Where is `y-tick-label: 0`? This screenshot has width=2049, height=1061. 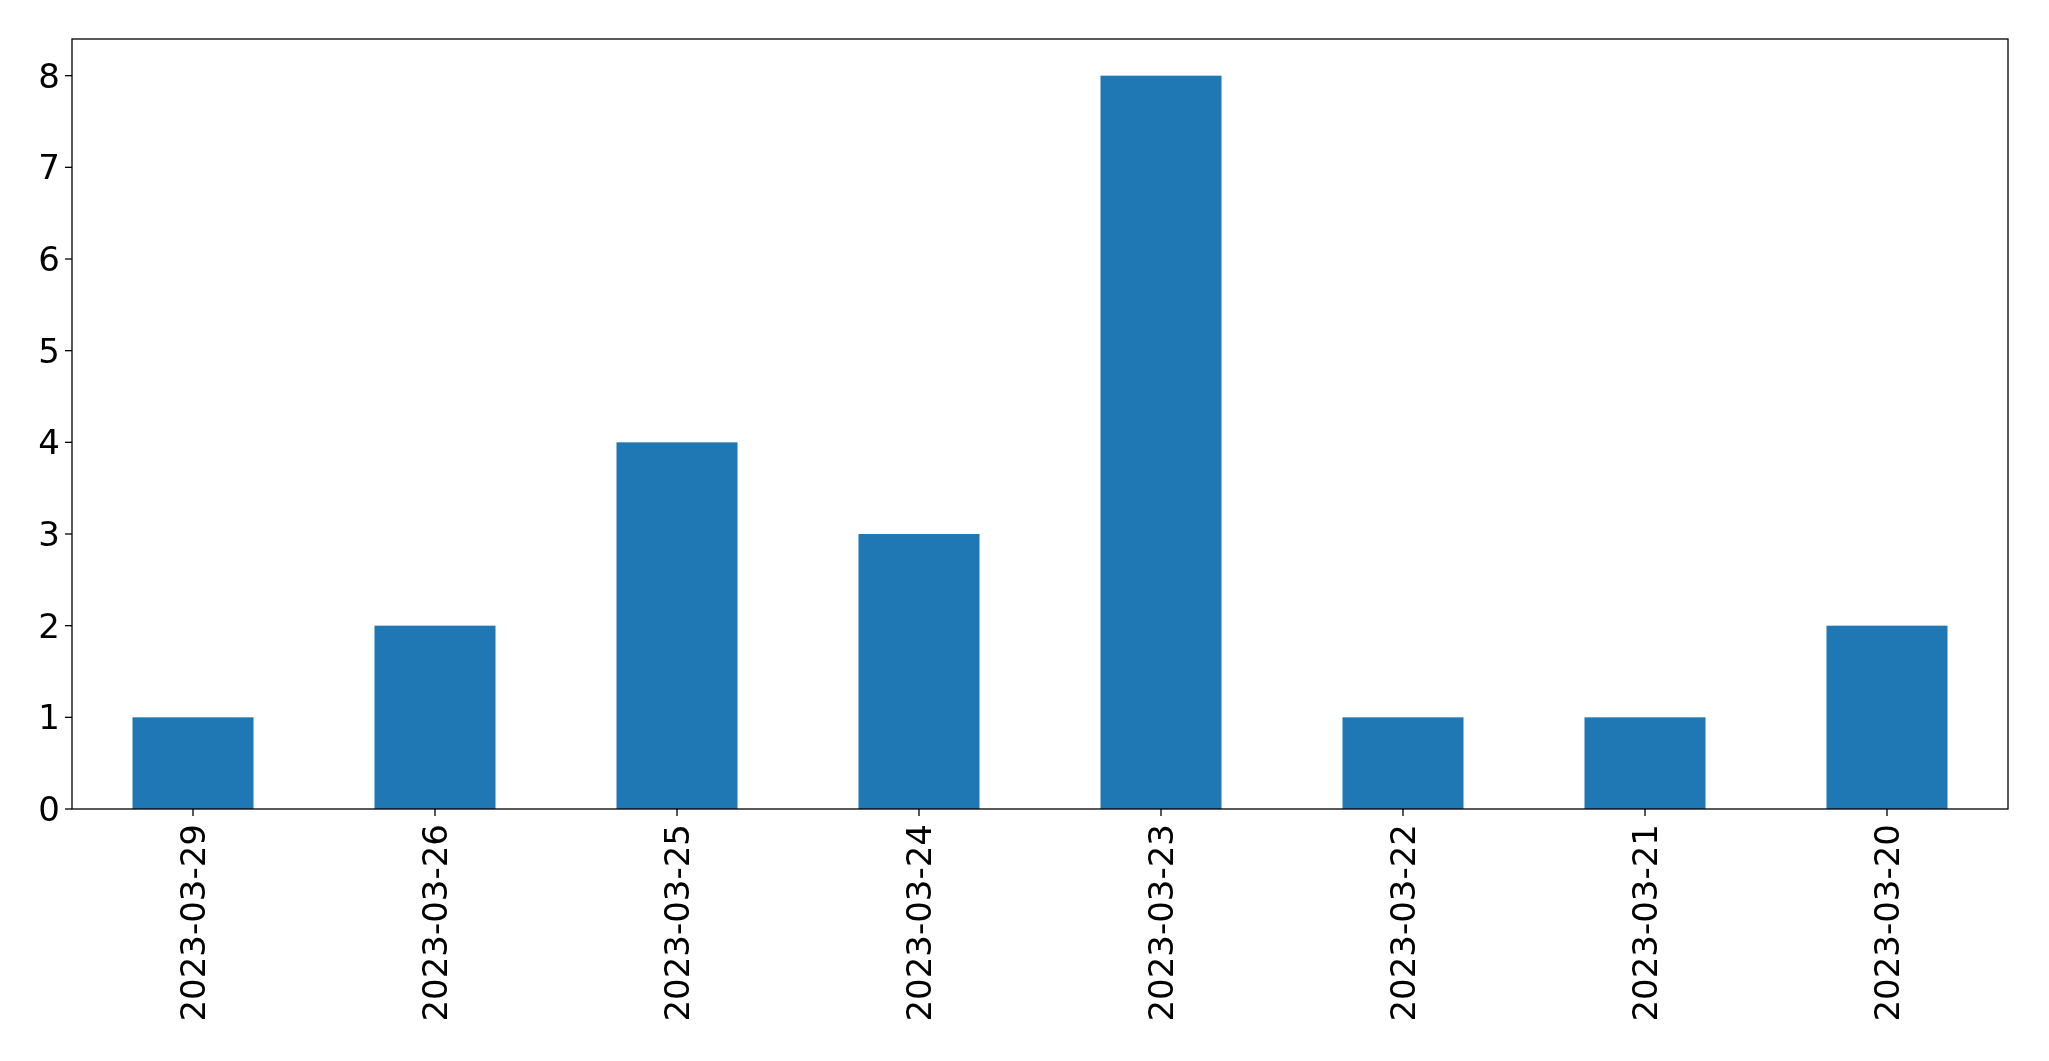
y-tick-label: 0 is located at coordinates (49, 809).